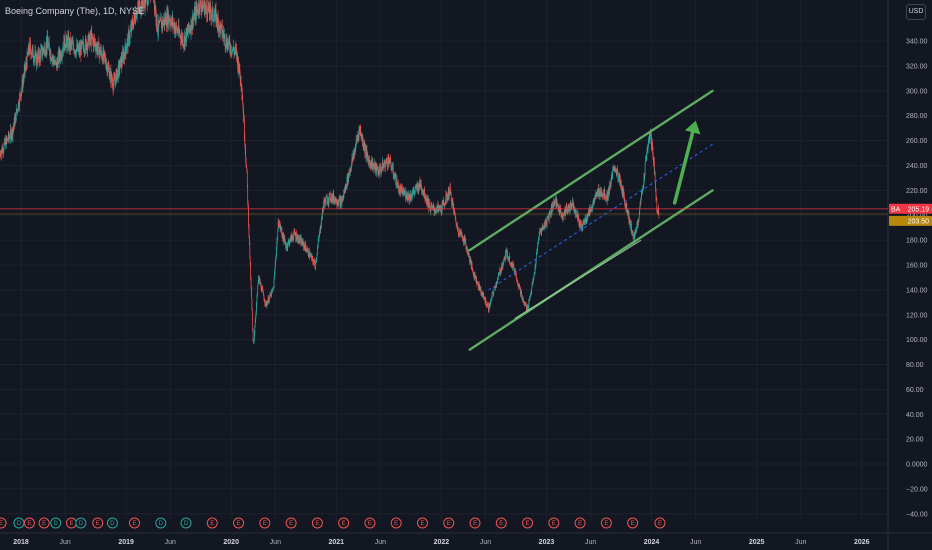  Describe the element at coordinates (916, 12) in the screenshot. I see `currency-button: USD` at that location.